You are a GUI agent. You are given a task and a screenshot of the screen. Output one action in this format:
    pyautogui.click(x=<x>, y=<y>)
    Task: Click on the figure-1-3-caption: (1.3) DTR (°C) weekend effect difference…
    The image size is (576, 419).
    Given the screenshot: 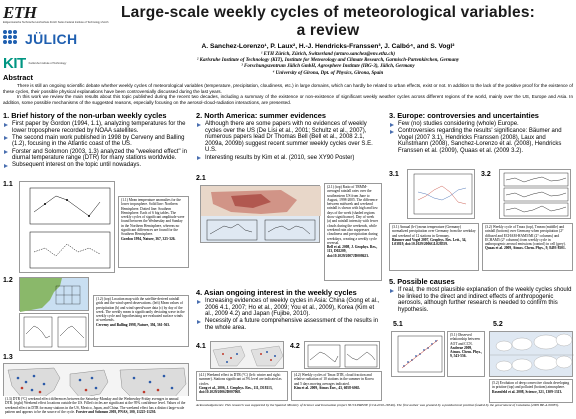 What is the action you would take?
    pyautogui.click(x=96, y=407)
    